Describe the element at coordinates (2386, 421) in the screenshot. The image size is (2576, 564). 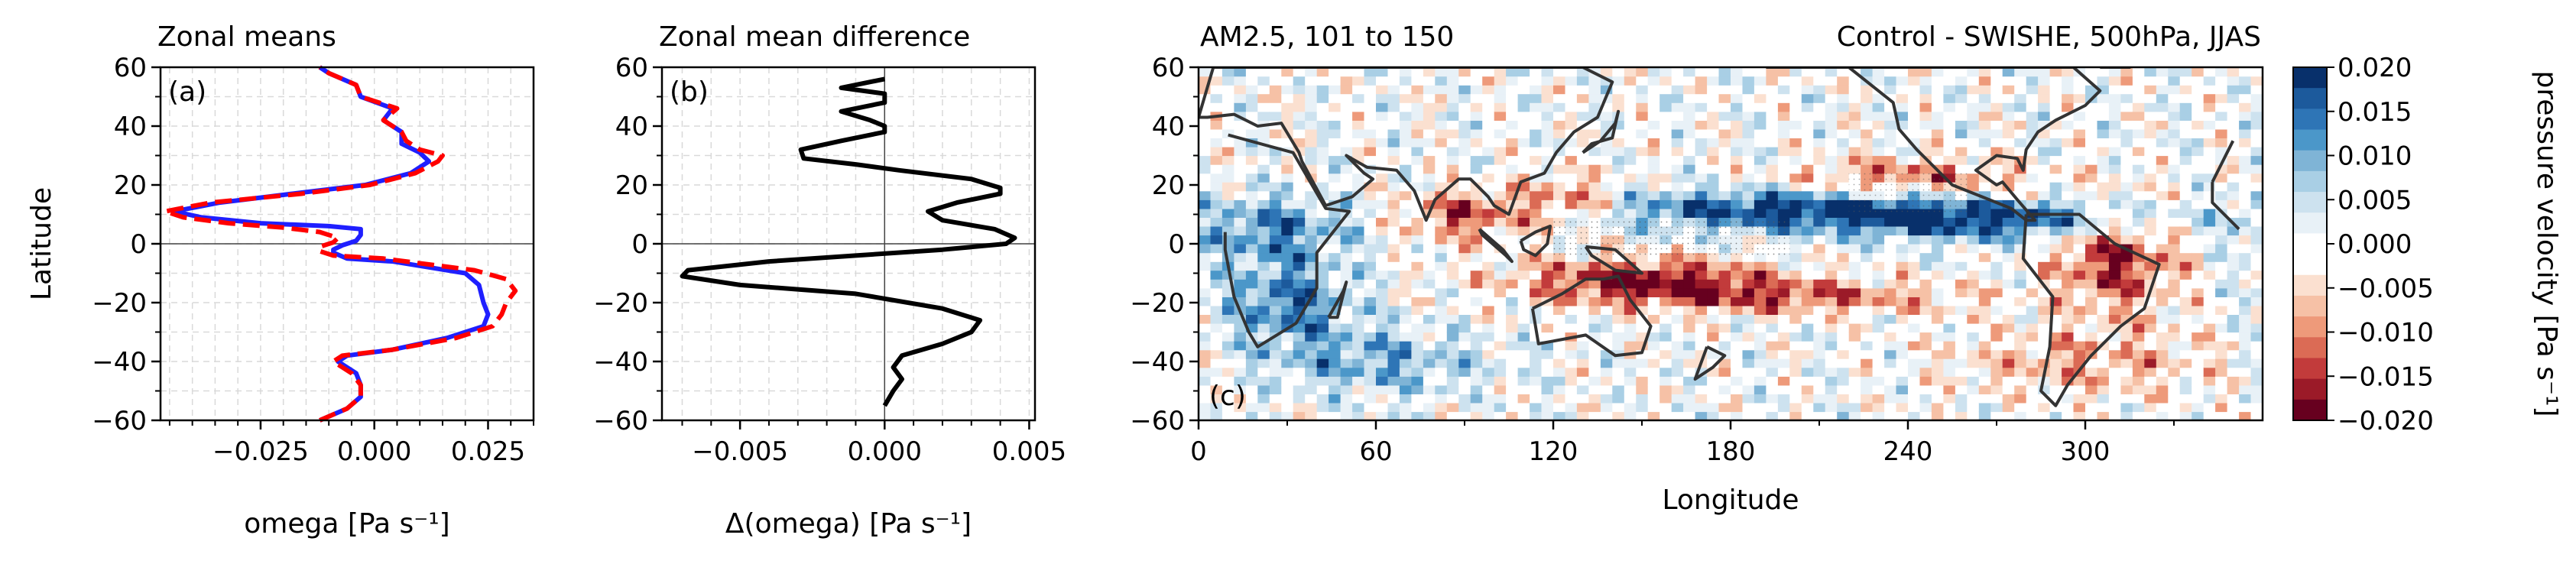
I see `colorbar-tick-label: −0.020` at that location.